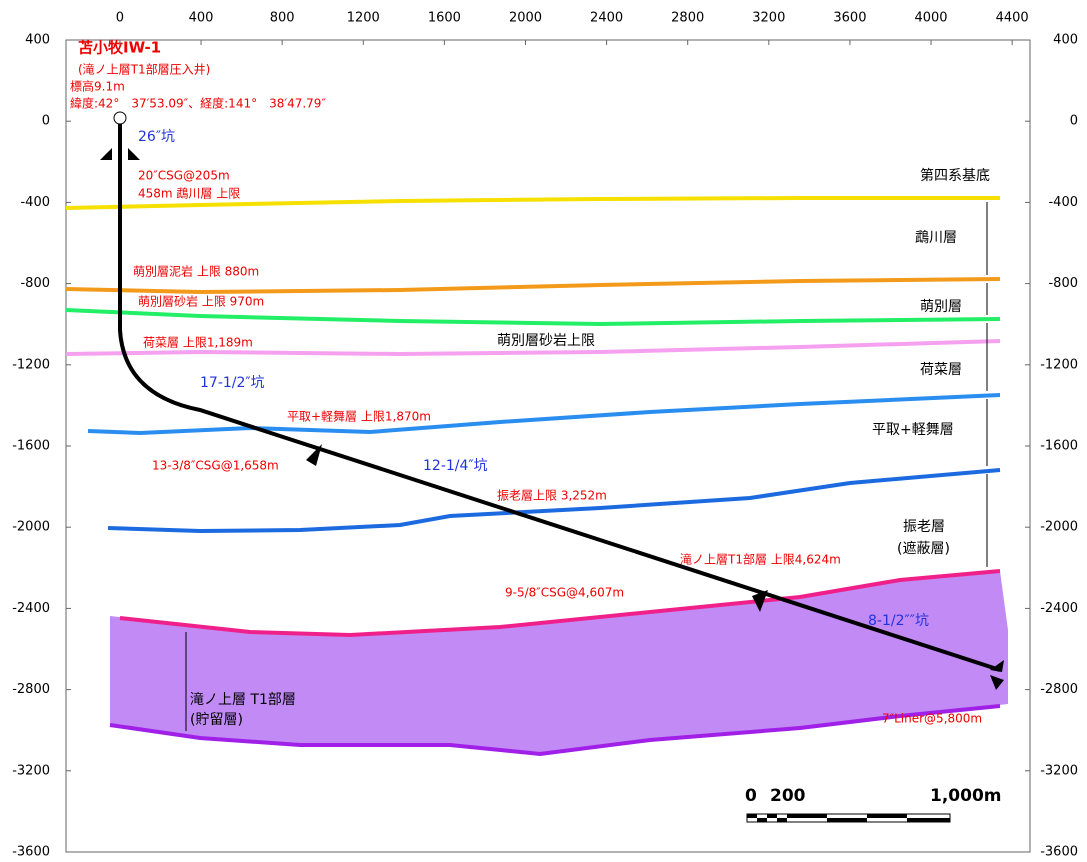  What do you see at coordinates (751, 796) in the screenshot?
I see `scale-label: 0` at bounding box center [751, 796].